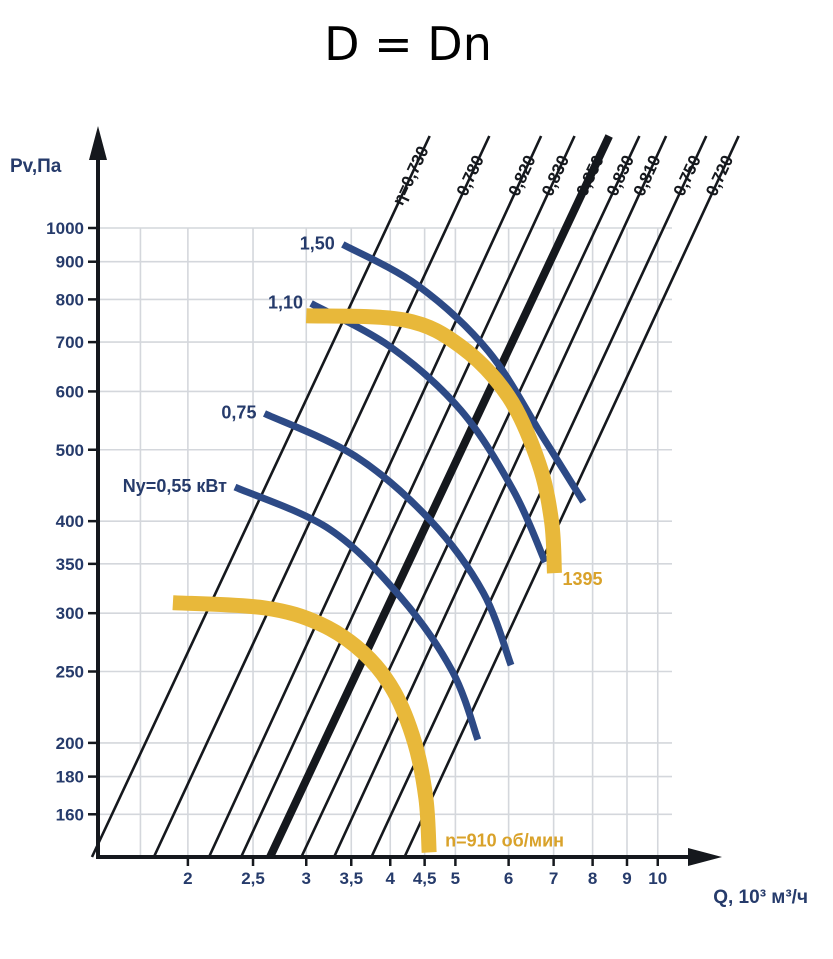 The width and height of the screenshot is (833, 959). Describe the element at coordinates (70, 743) in the screenshot. I see `y-tick-label: 200` at that location.